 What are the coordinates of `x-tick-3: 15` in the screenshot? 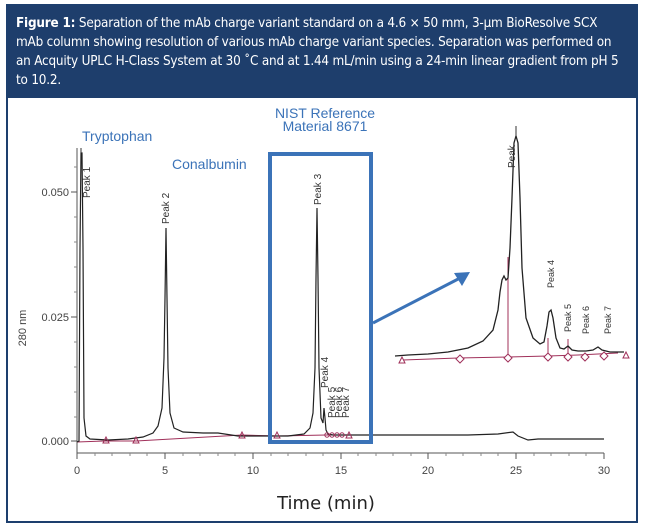 It's located at (341, 471).